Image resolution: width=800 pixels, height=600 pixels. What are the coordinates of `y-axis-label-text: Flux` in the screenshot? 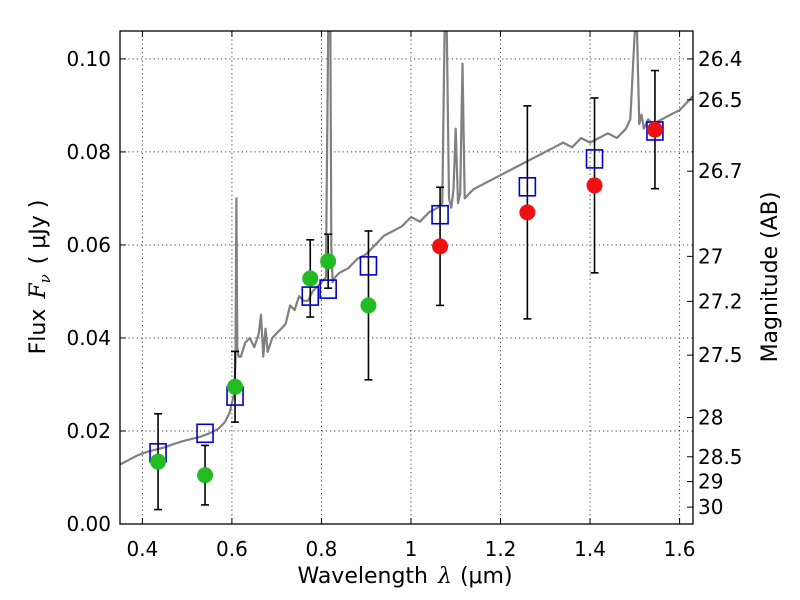 It's located at (38, 332).